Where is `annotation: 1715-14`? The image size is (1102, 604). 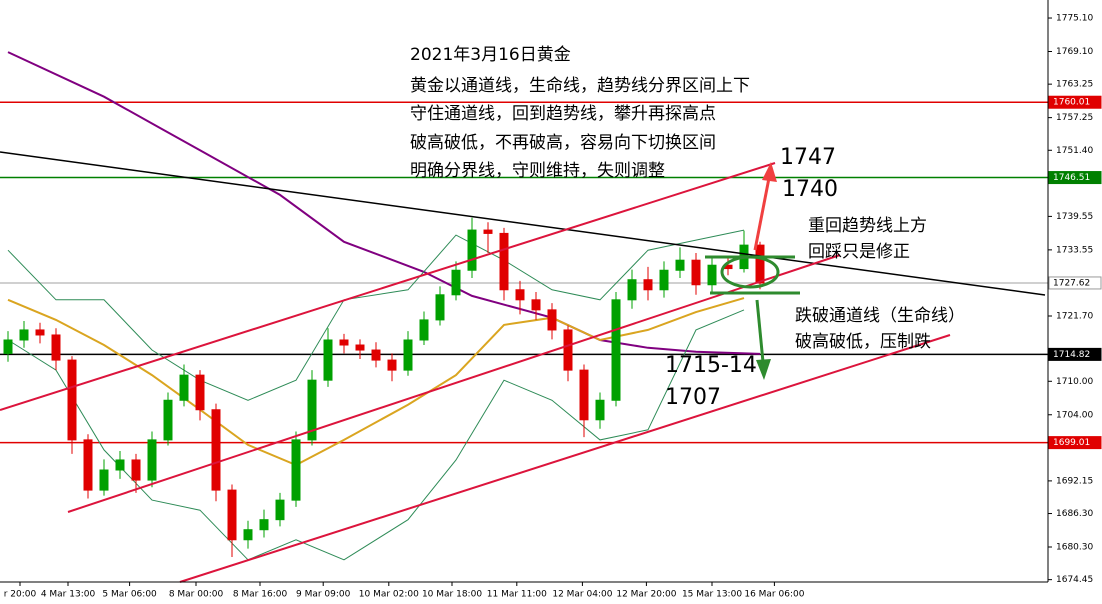
annotation: 1715-14 is located at coordinates (711, 365).